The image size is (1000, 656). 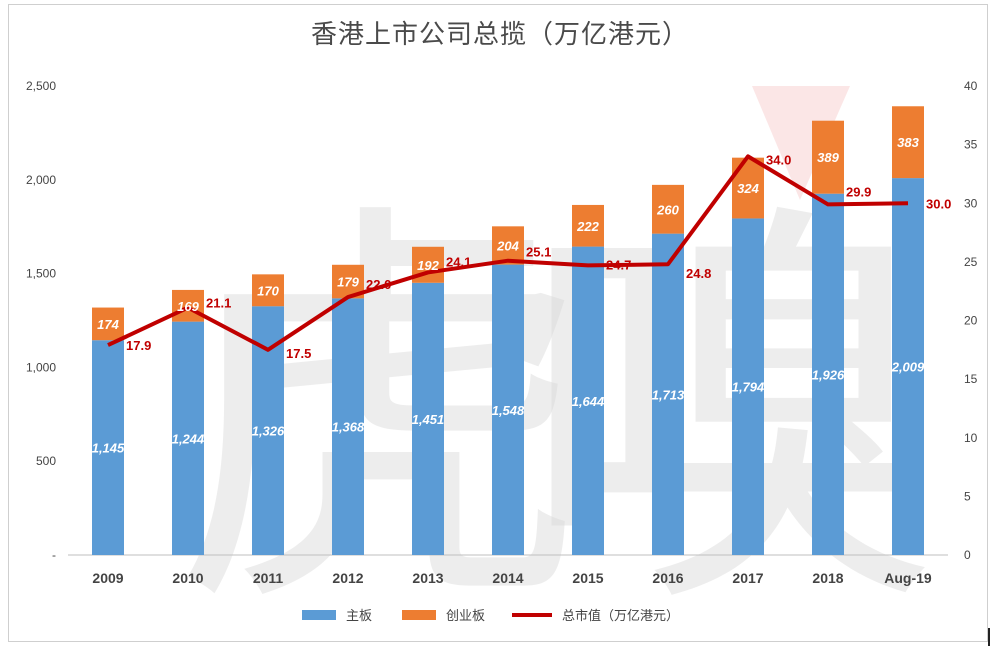 I want to click on chart-title: 香港上市公司总揽（万亿港元）, so click(x=499, y=35).